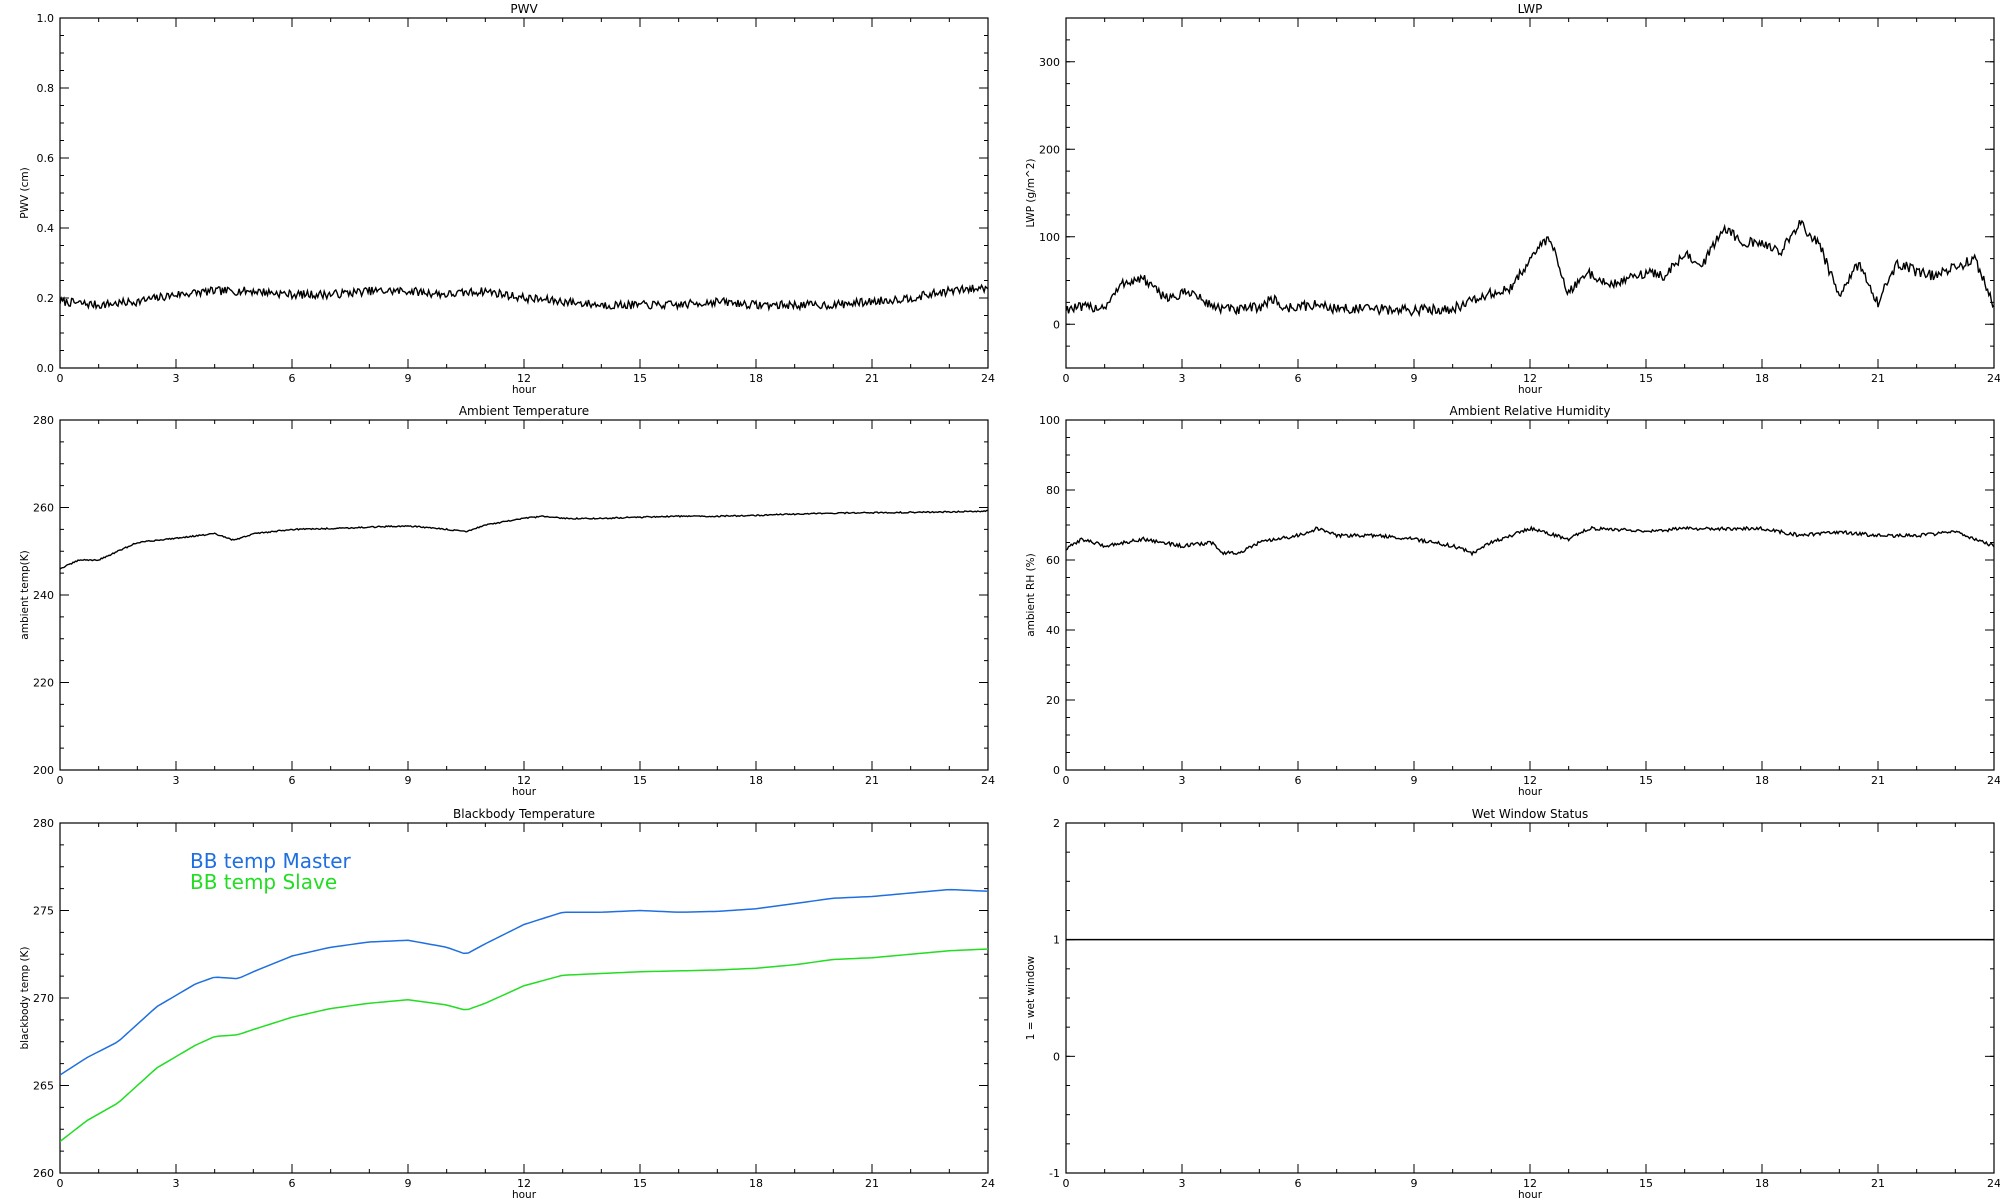  What do you see at coordinates (271, 861) in the screenshot?
I see `legend-entry: BB temp Master` at bounding box center [271, 861].